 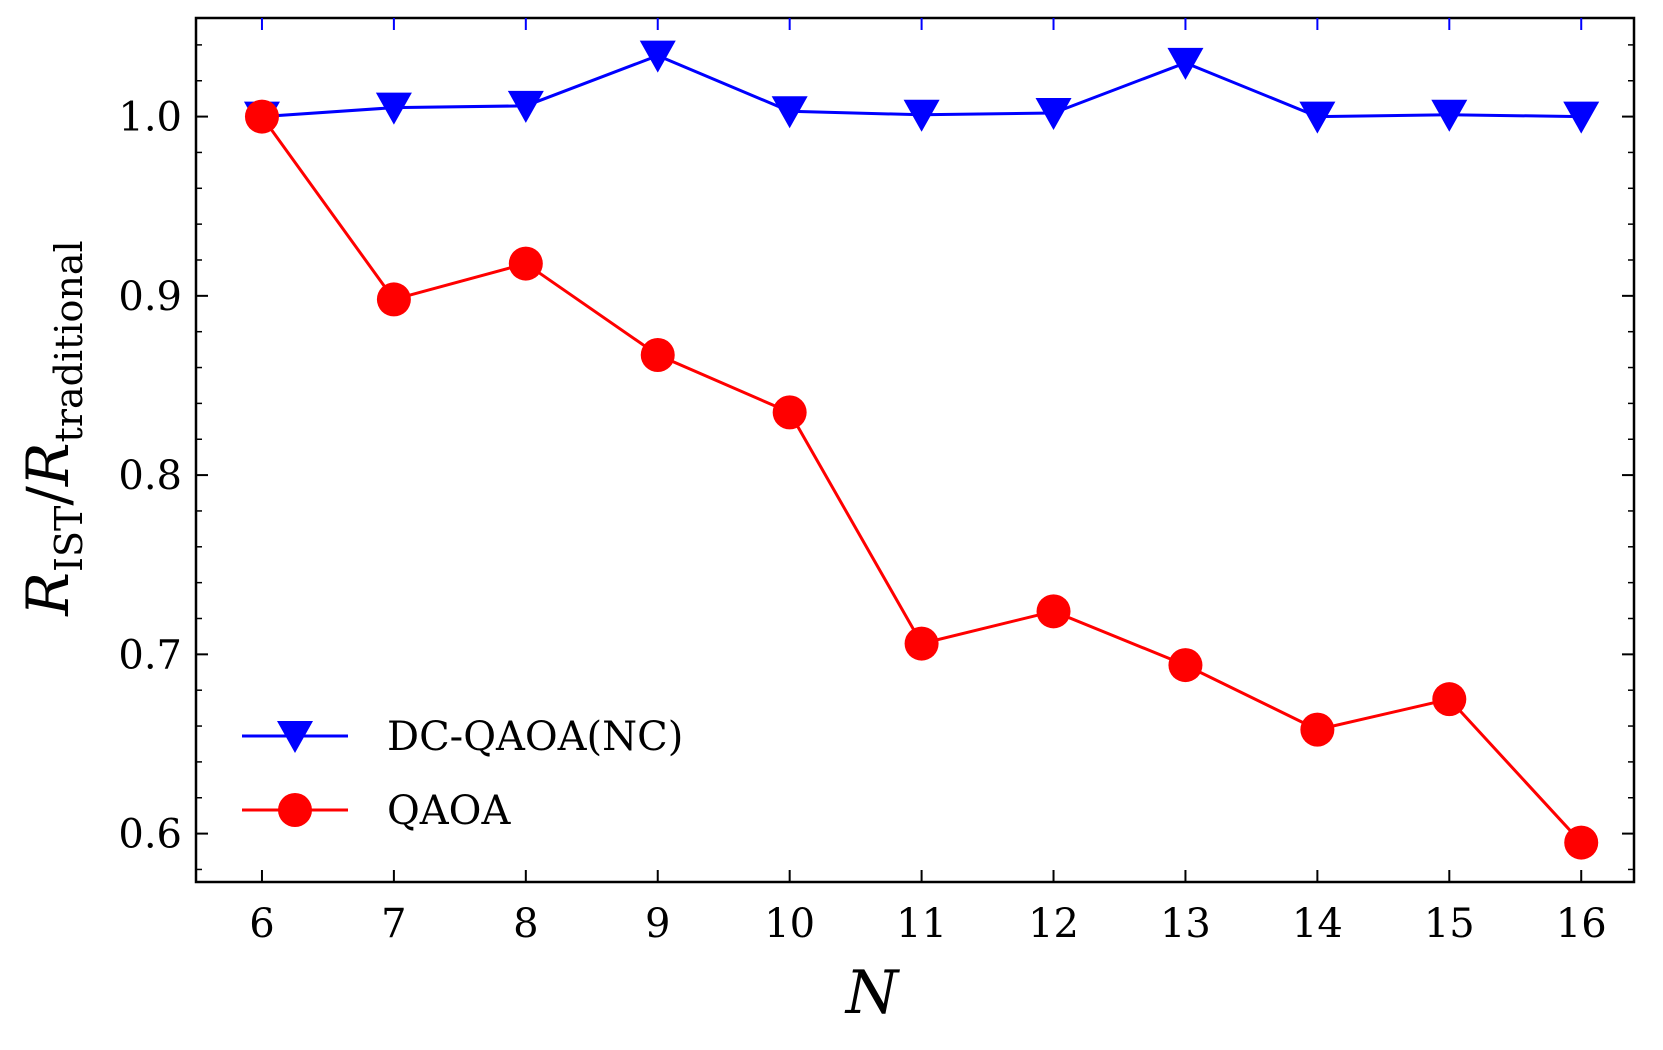 I want to click on y-axis-label: RIST/Rtraditional, so click(x=52, y=428).